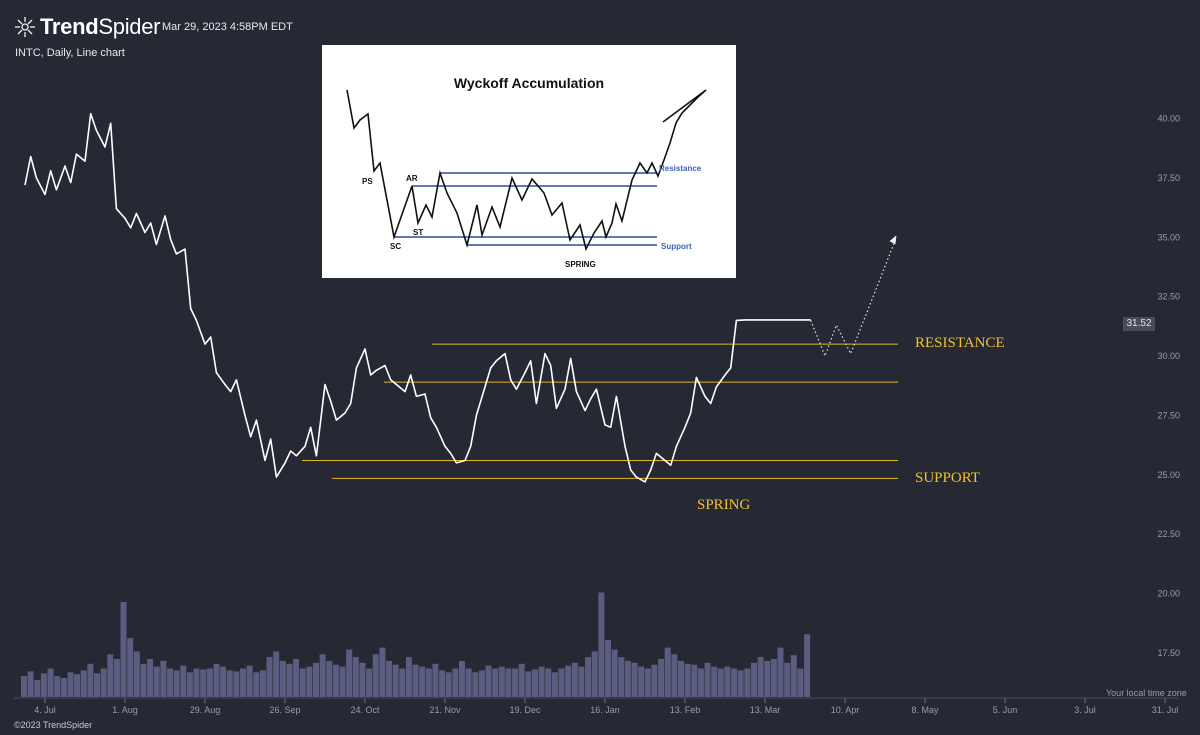 The image size is (1200, 735). What do you see at coordinates (365, 710) in the screenshot?
I see `x-tick-label: 24. Oct` at bounding box center [365, 710].